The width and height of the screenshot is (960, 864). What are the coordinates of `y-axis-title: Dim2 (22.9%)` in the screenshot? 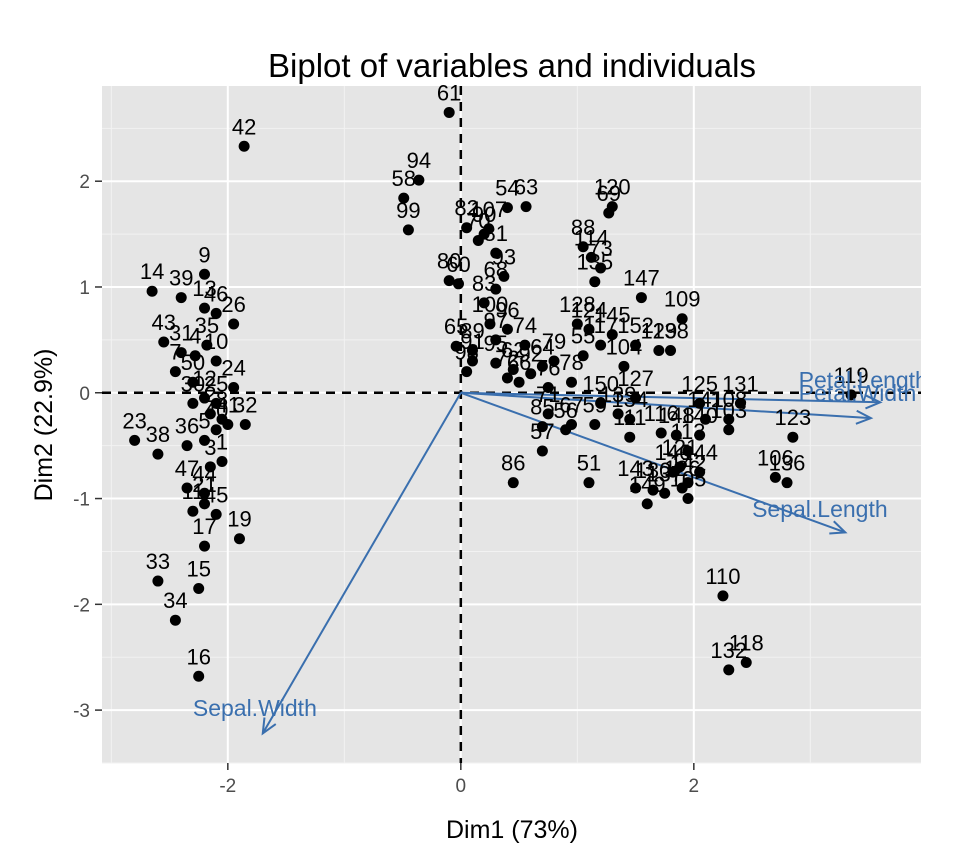 It's located at (44, 425).